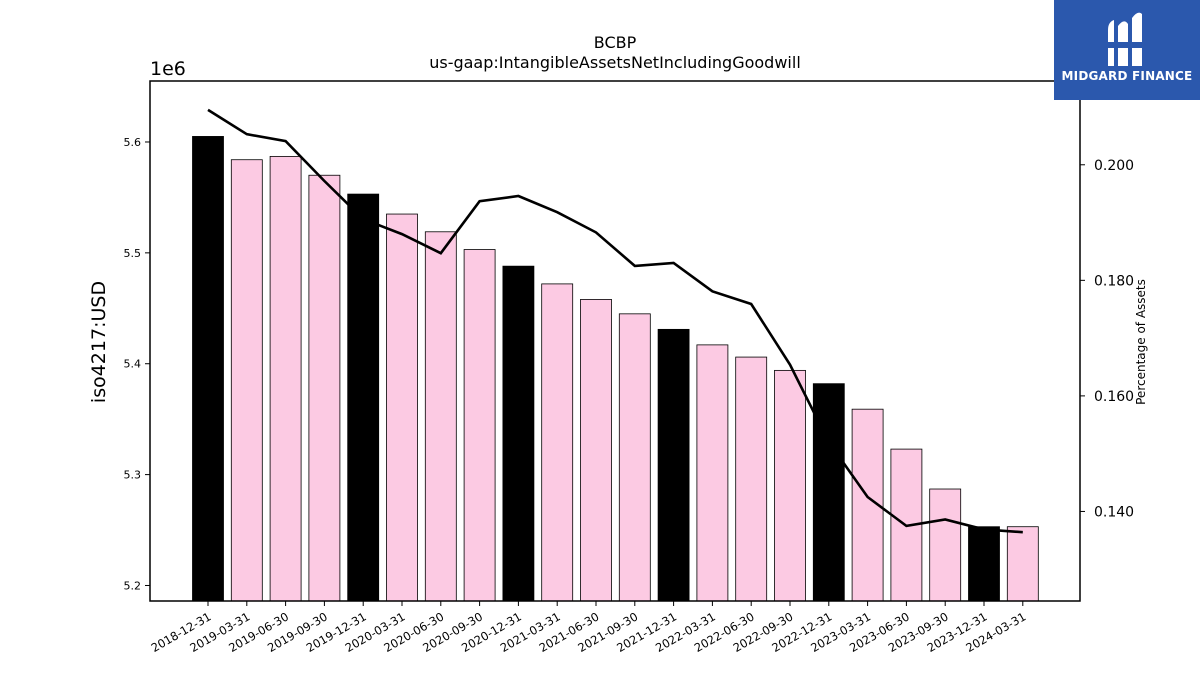  What do you see at coordinates (615, 42) in the screenshot?
I see `chart-title: BCBP` at bounding box center [615, 42].